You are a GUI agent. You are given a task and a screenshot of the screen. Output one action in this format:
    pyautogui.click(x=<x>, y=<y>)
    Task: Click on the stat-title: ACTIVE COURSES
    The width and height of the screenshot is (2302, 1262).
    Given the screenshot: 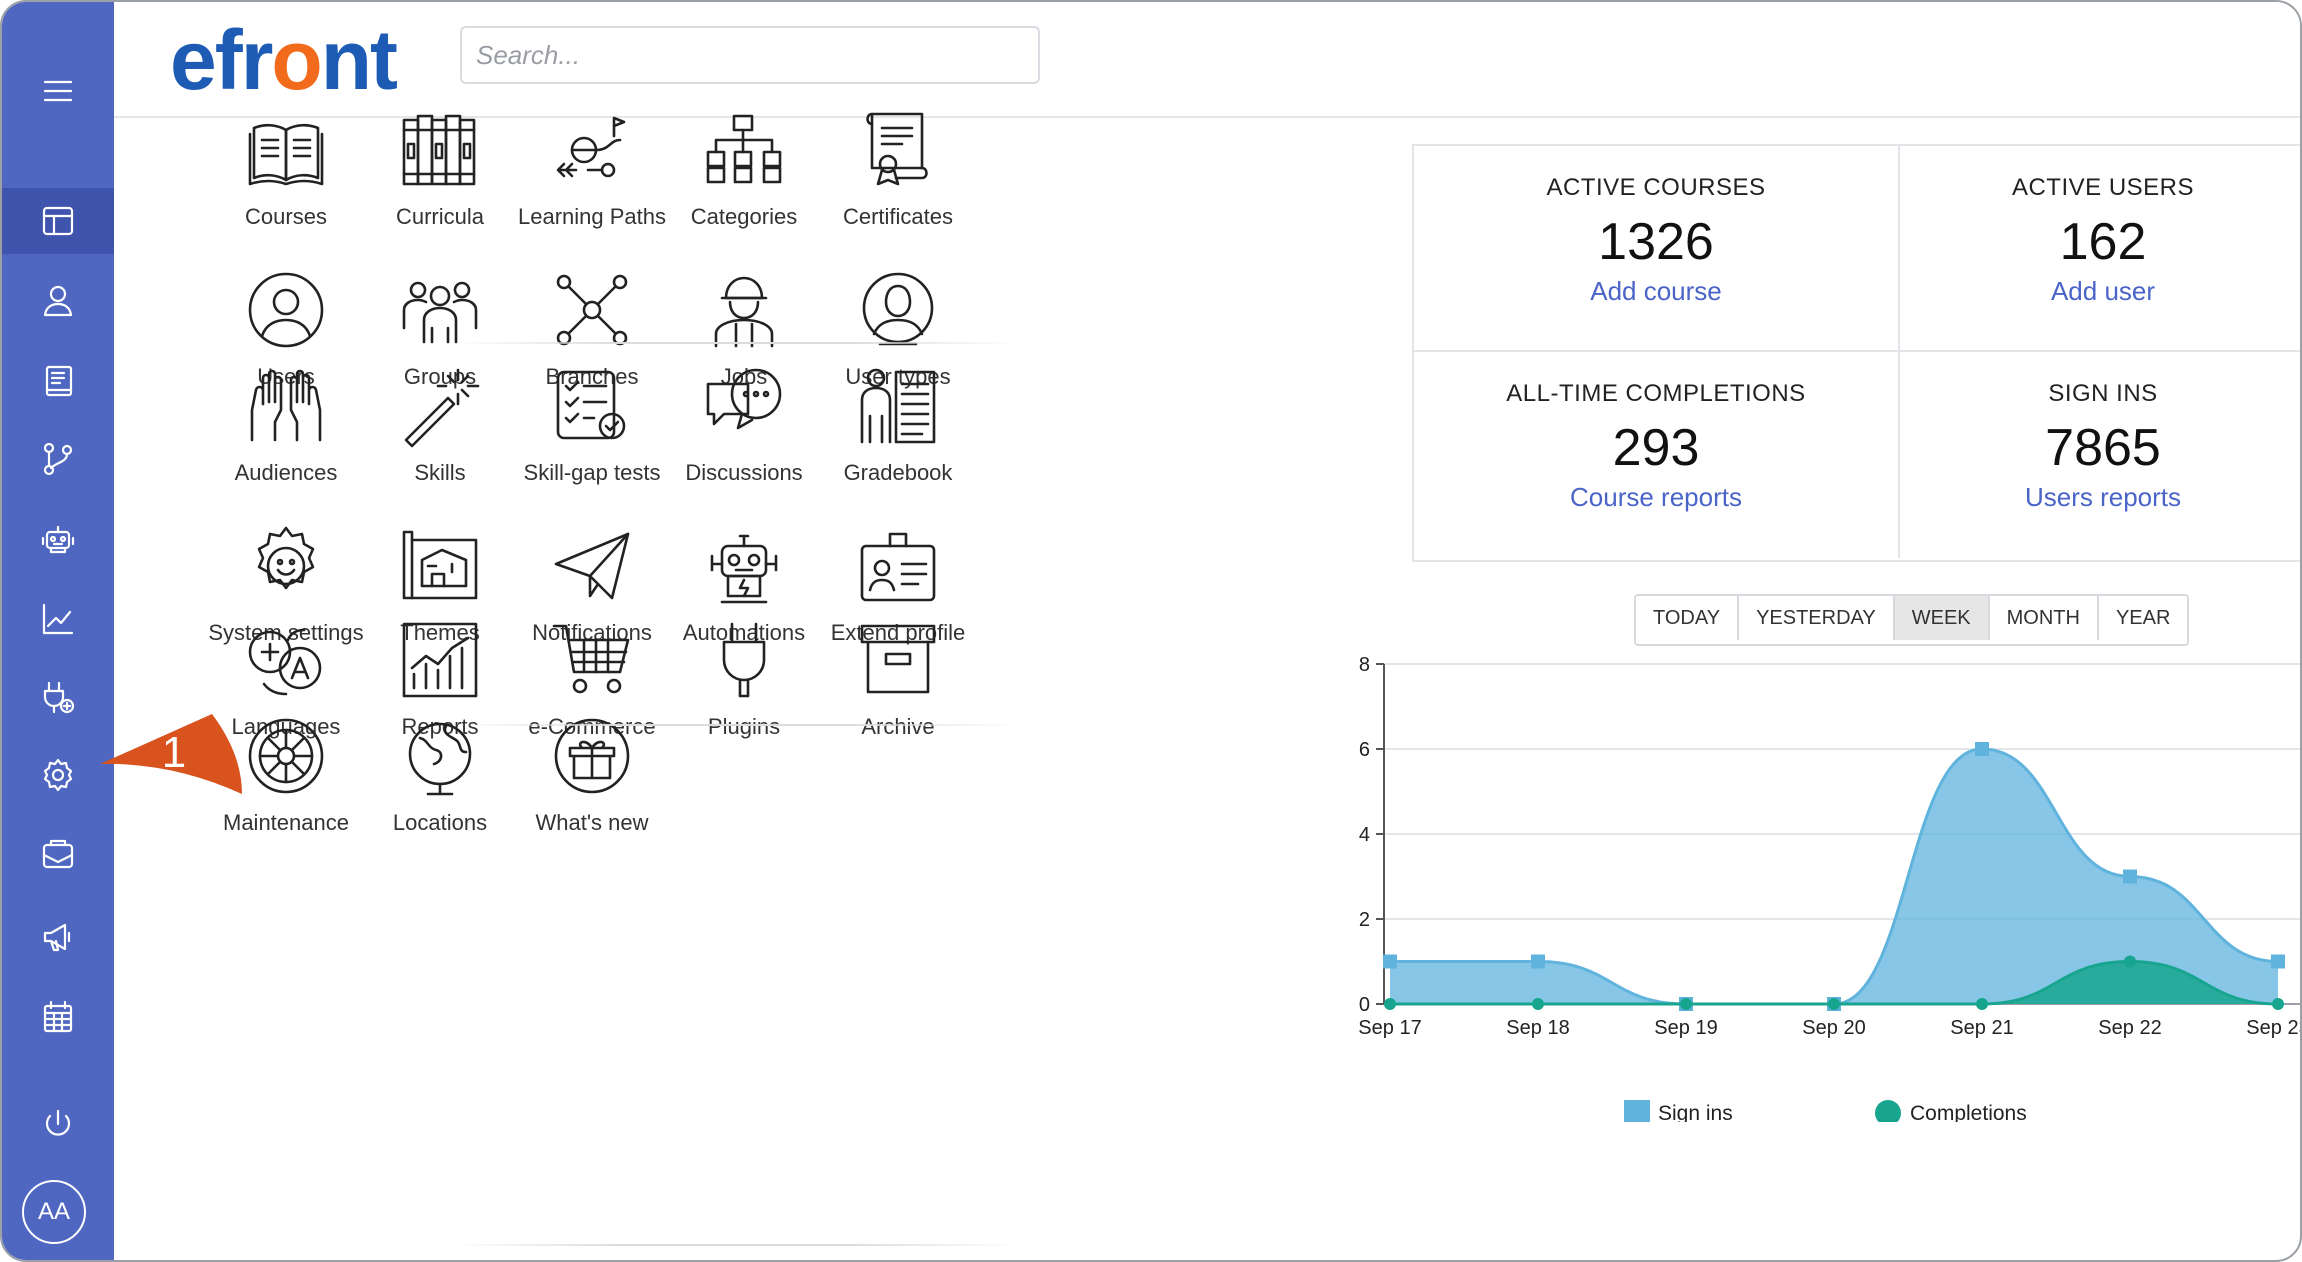 What is the action you would take?
    pyautogui.click(x=1656, y=187)
    